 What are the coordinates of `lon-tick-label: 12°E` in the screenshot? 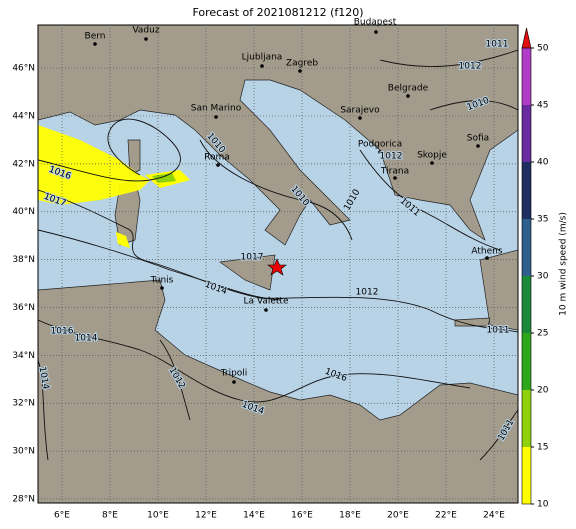 It's located at (206, 516).